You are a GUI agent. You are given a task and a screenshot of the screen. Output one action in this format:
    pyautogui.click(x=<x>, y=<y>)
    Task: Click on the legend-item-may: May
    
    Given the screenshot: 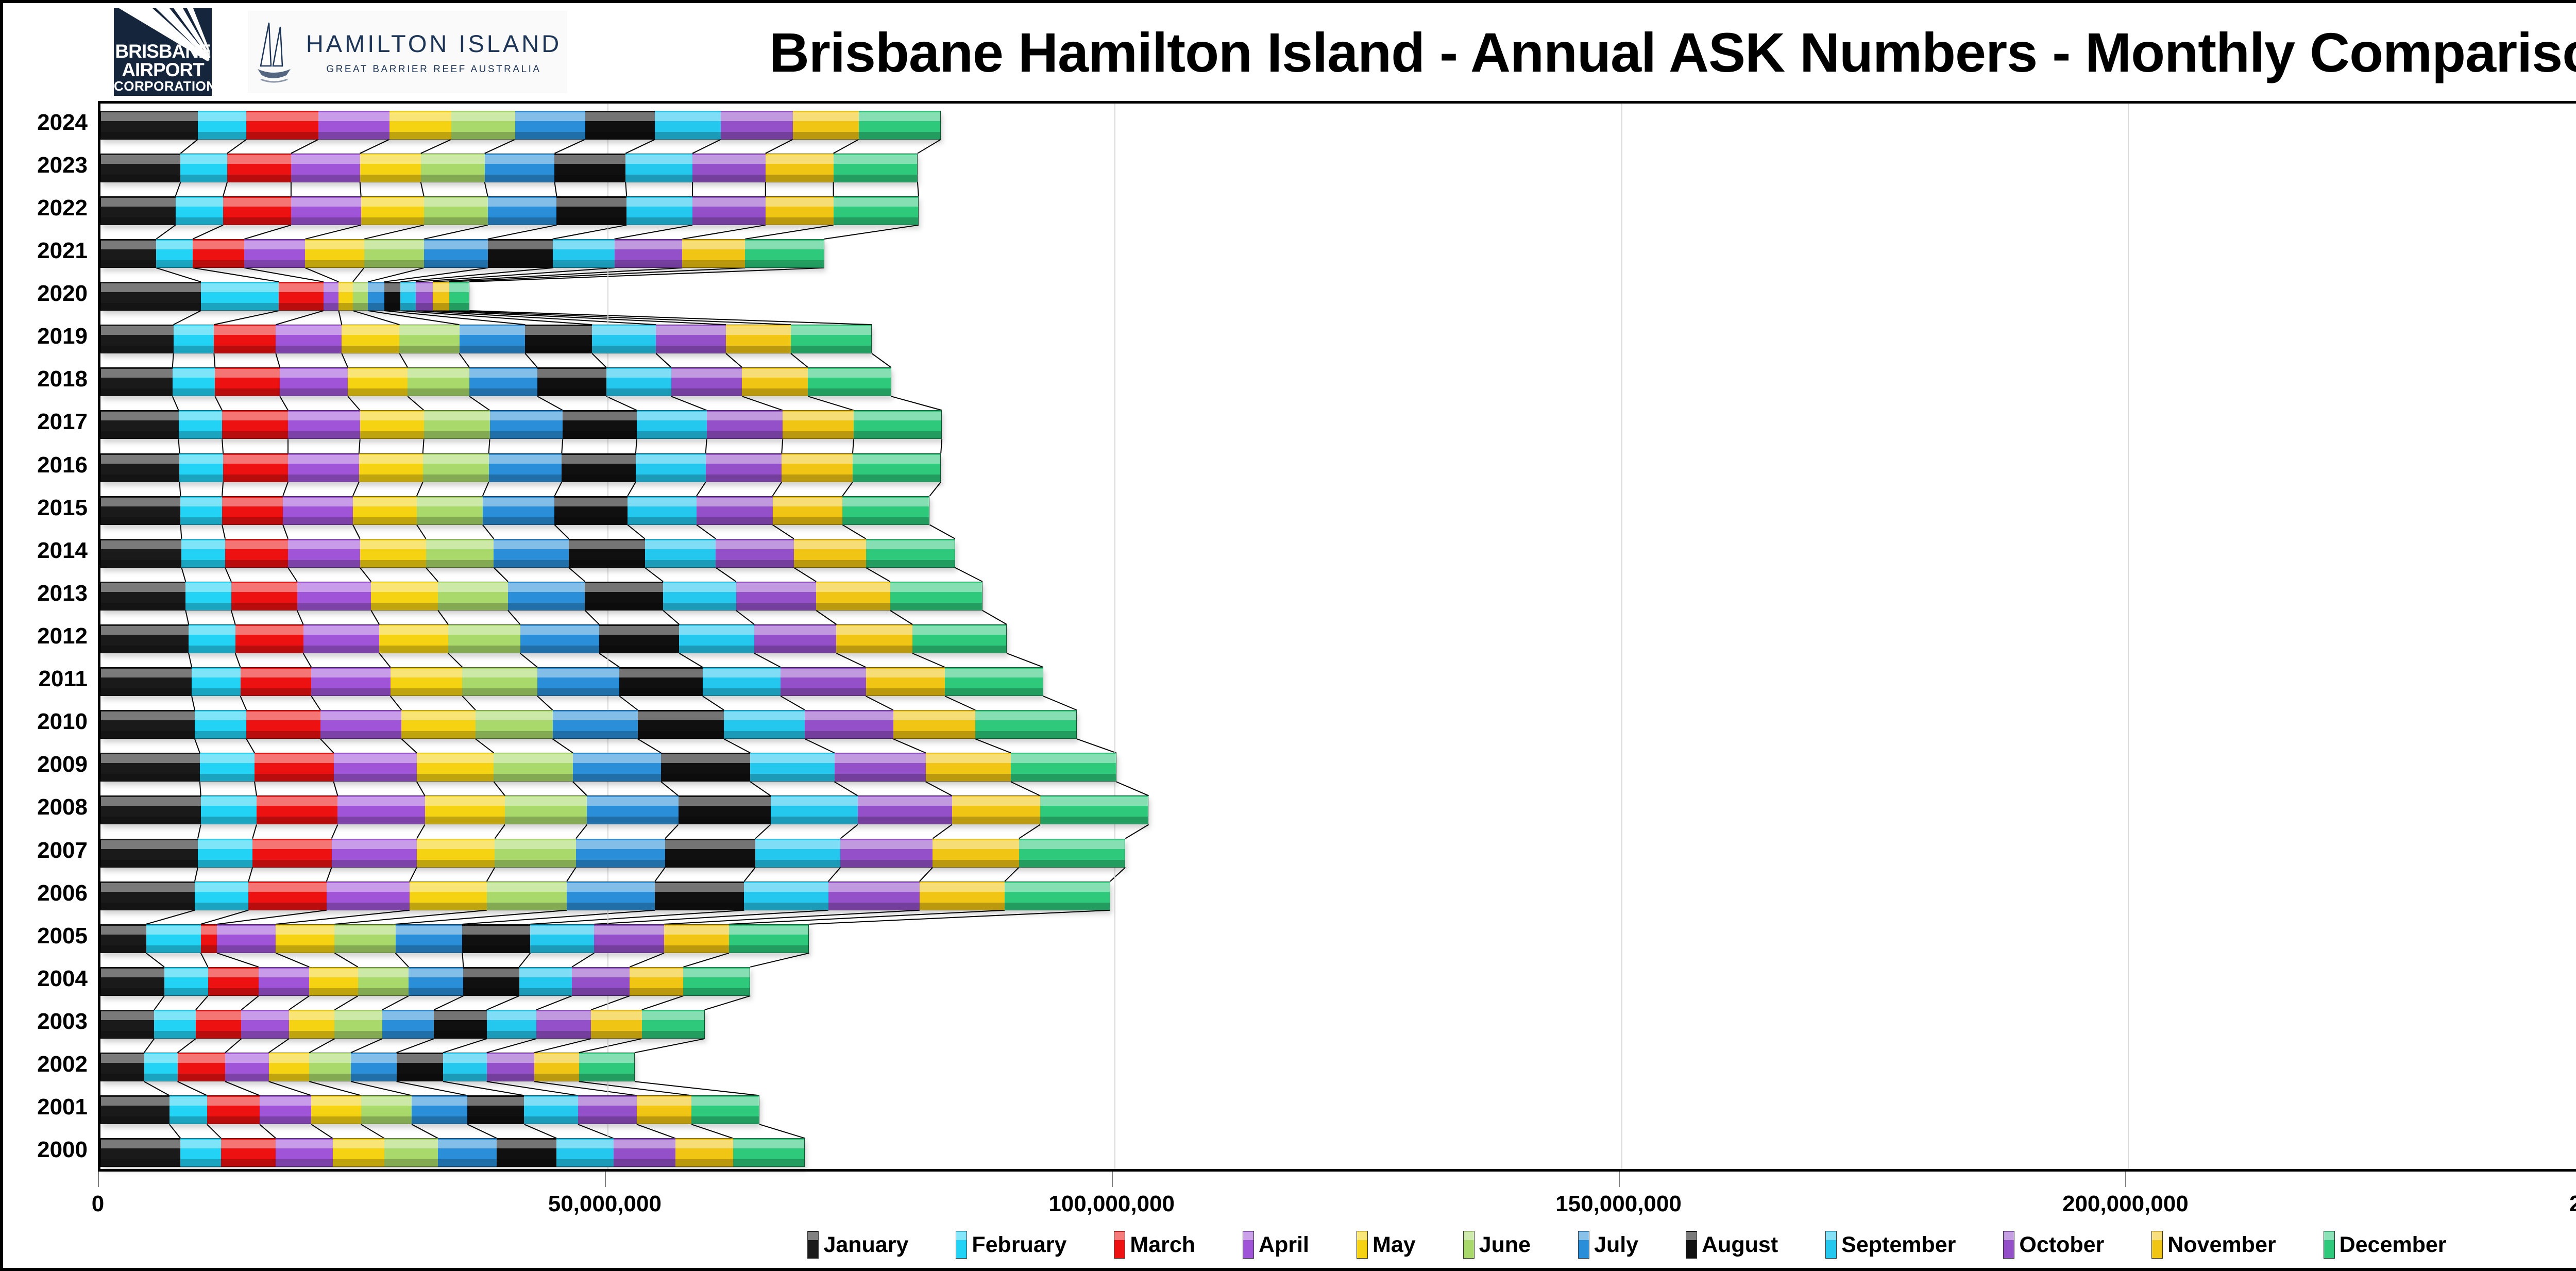 What is the action you would take?
    pyautogui.click(x=1386, y=1245)
    